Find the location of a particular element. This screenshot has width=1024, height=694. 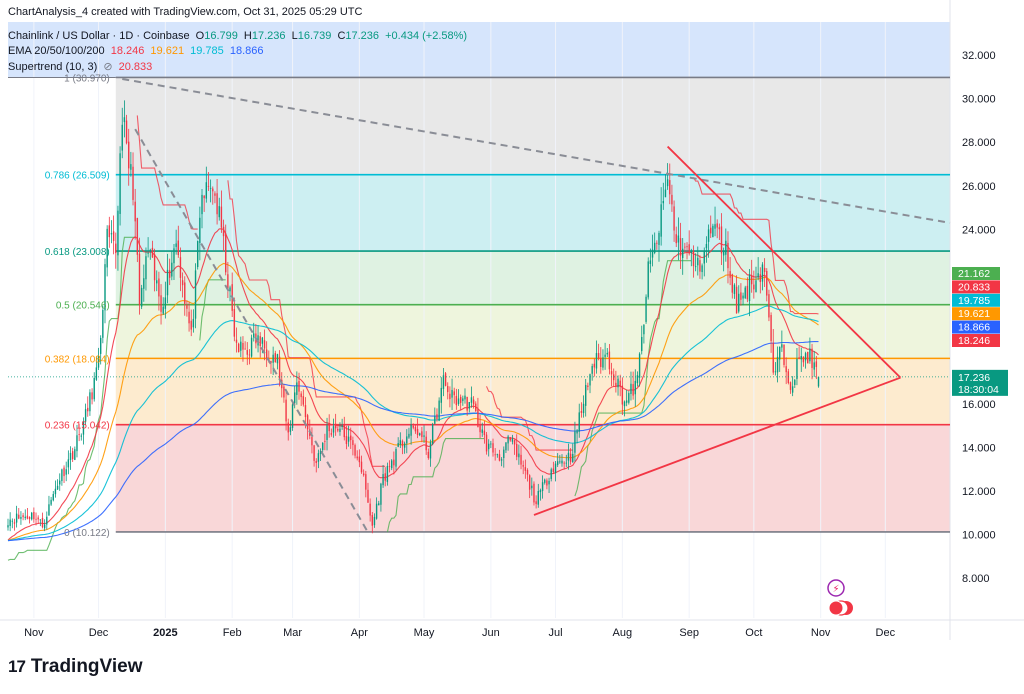

supertrend-value: 20.833 is located at coordinates (135, 67).